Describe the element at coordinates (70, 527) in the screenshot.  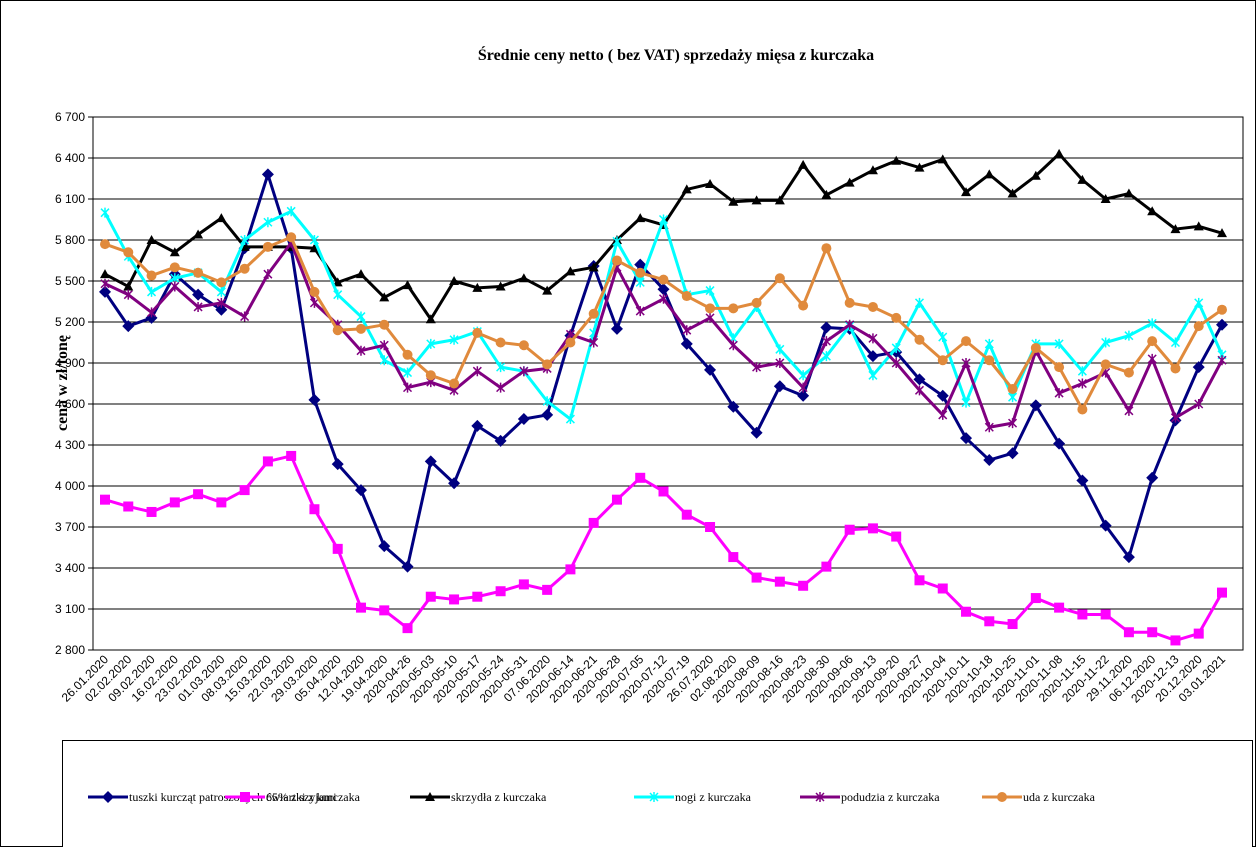
I see `y-tick-label: 3 700` at that location.